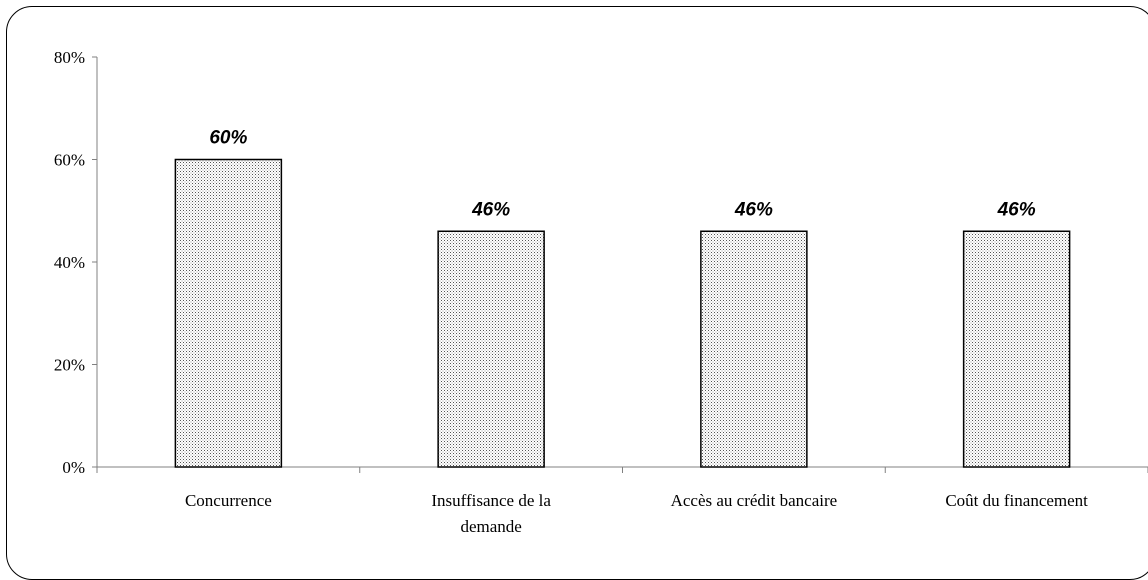  What do you see at coordinates (491, 500) in the screenshot?
I see `x-category-label: Insuffisance de la` at bounding box center [491, 500].